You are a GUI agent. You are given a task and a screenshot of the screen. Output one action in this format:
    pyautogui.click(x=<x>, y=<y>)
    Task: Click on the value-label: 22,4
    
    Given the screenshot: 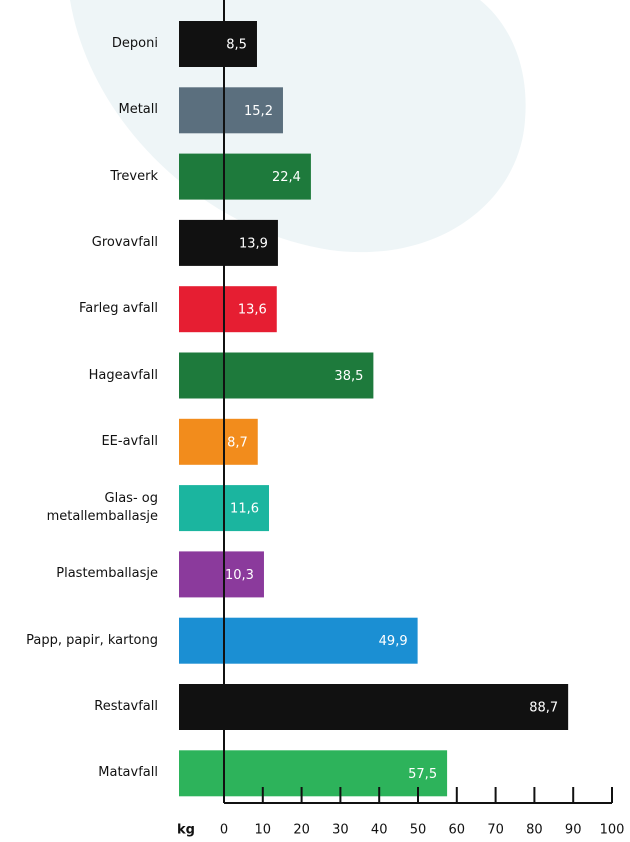 What is the action you would take?
    pyautogui.click(x=286, y=177)
    